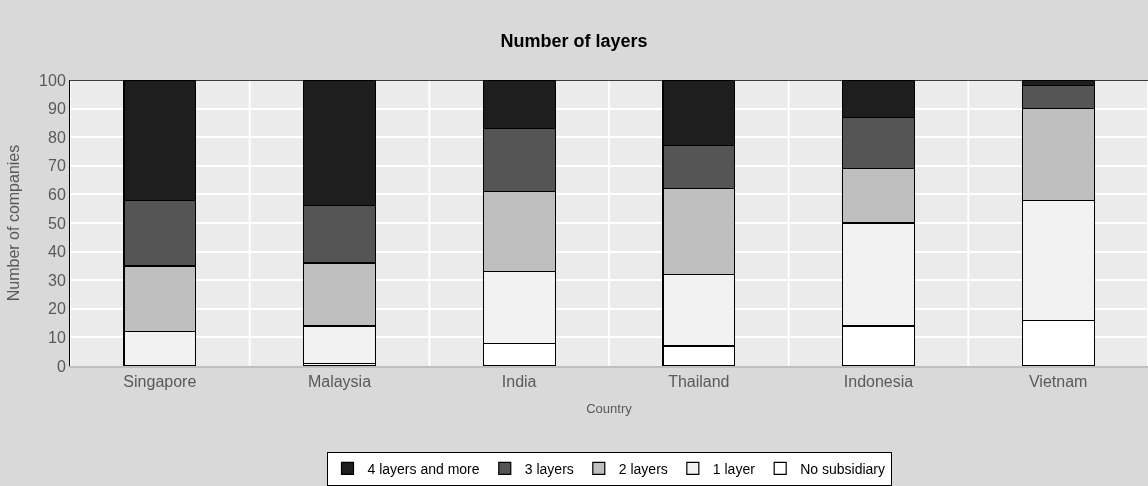  I want to click on y-axis-title: Number of companies, so click(13, 223).